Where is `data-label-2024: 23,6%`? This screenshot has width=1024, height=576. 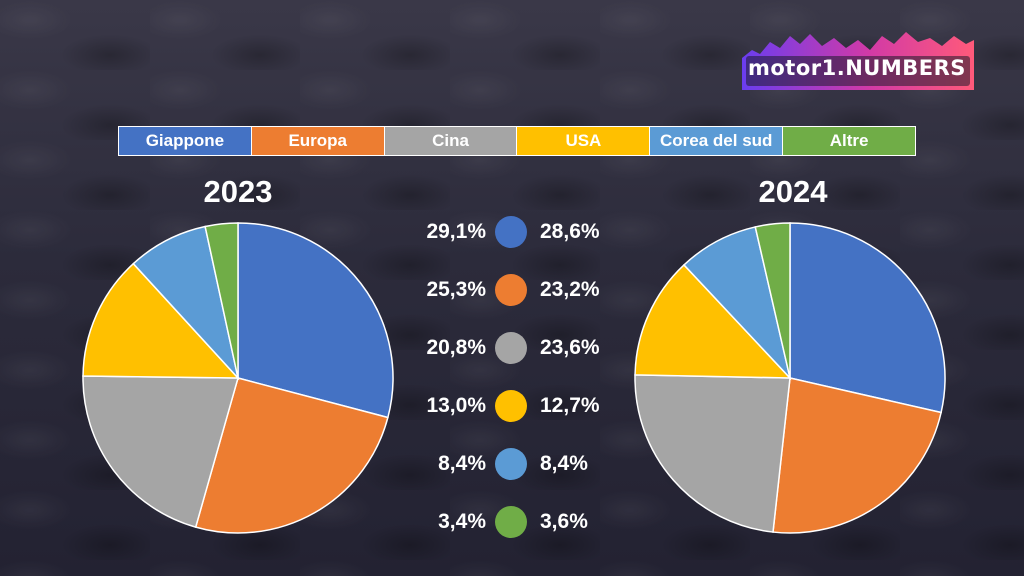 data-label-2024: 23,6% is located at coordinates (570, 347).